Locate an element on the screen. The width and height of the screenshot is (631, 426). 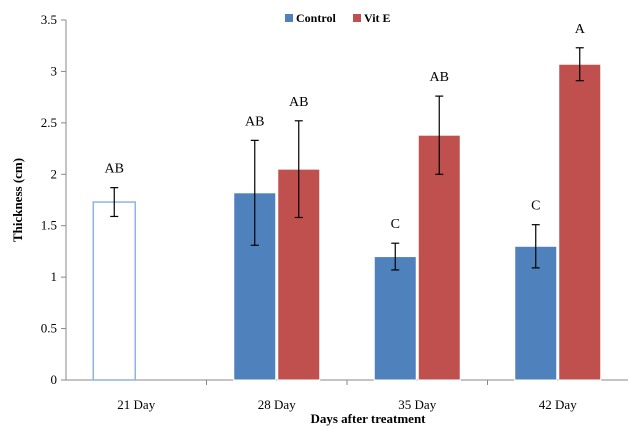
y-axis-title: Thickness (cm) is located at coordinates (17, 200).